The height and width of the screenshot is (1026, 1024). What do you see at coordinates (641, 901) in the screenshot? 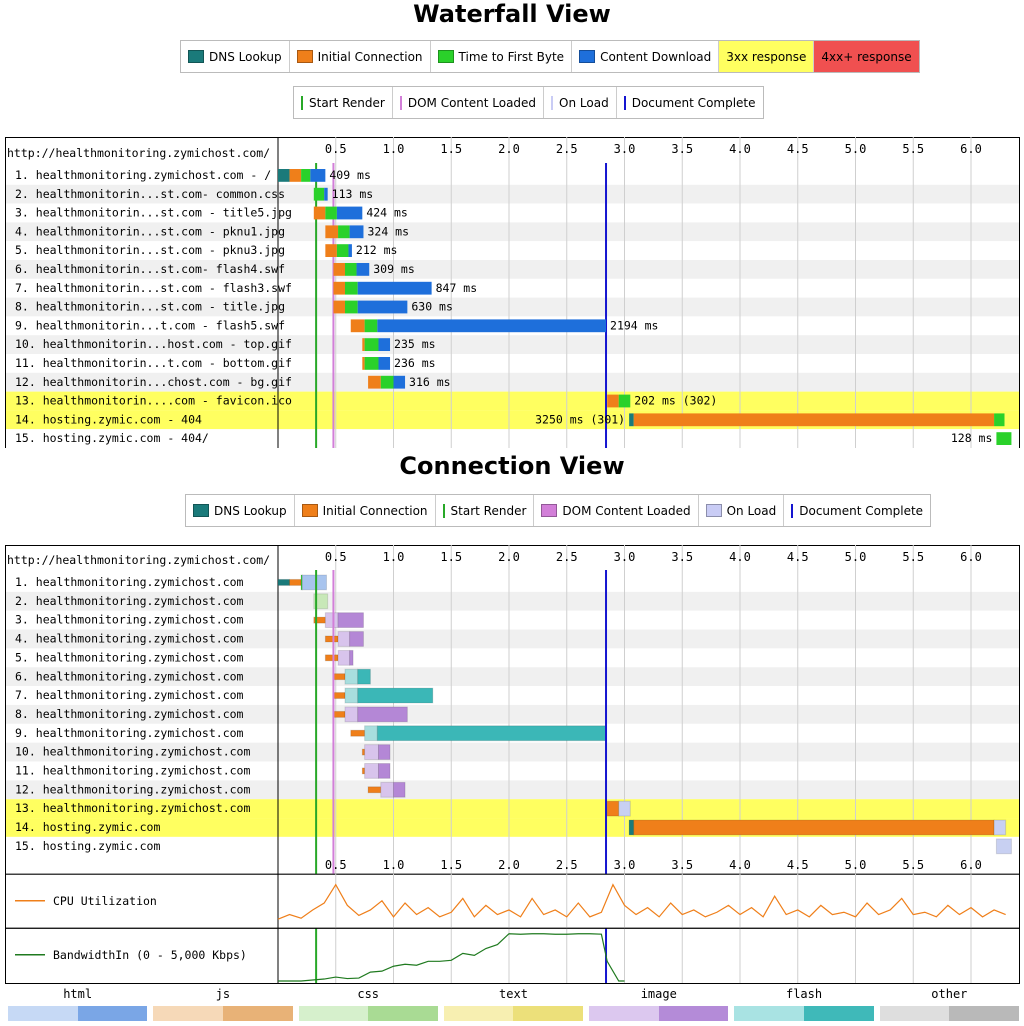
I see `cpu-line` at bounding box center [641, 901].